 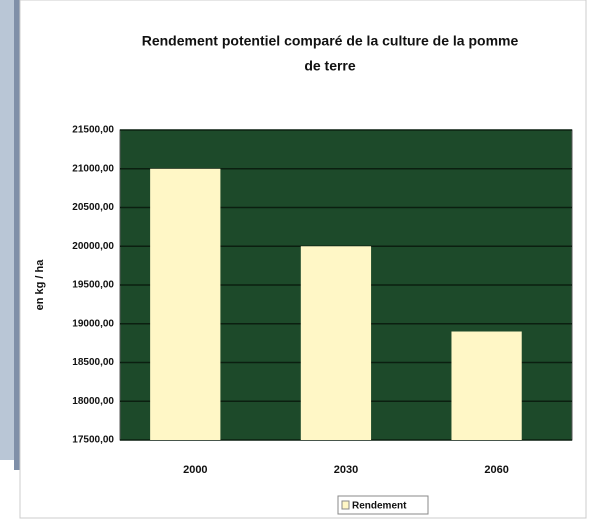 I want to click on y-tick-label: 21500,00, so click(x=93, y=130).